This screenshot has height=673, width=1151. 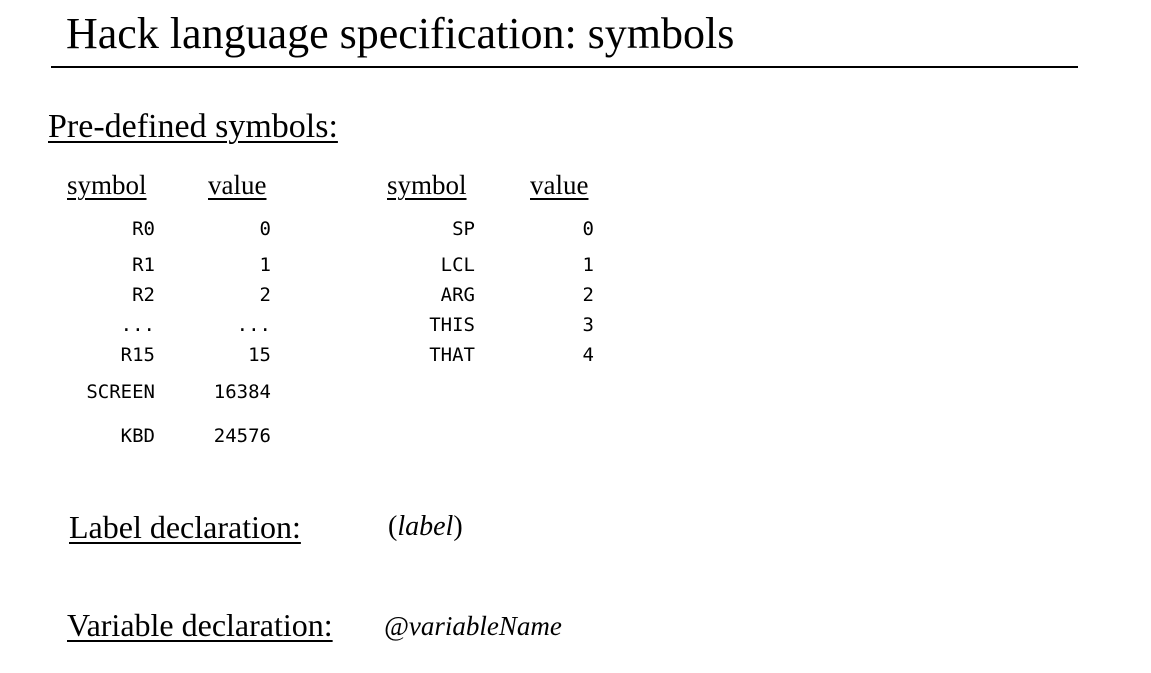 I want to click on title-divider, so click(x=564, y=67).